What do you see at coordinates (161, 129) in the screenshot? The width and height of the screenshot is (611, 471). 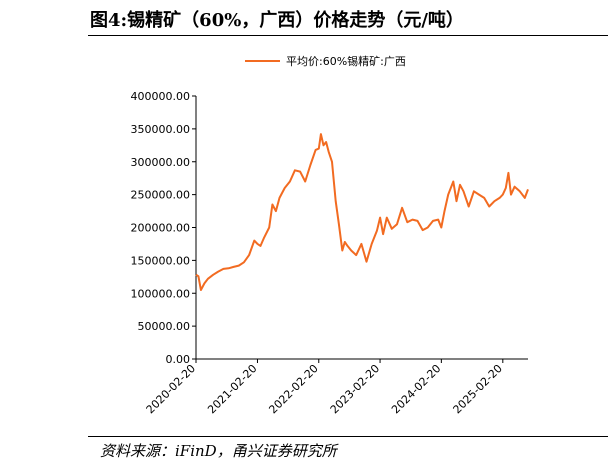 I see `y-tick-label: 350000.00` at bounding box center [161, 129].